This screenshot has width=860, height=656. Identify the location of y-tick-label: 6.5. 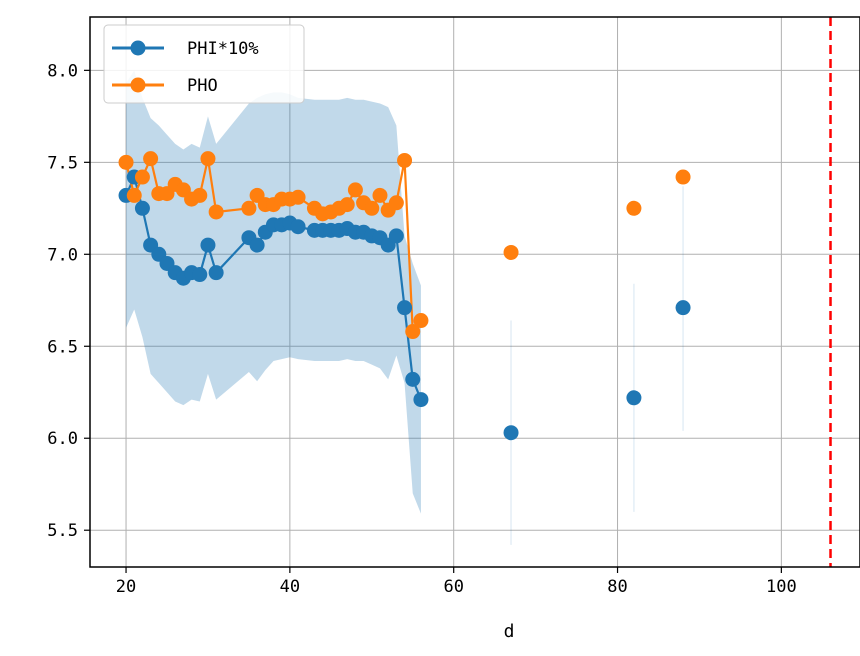
(62, 347).